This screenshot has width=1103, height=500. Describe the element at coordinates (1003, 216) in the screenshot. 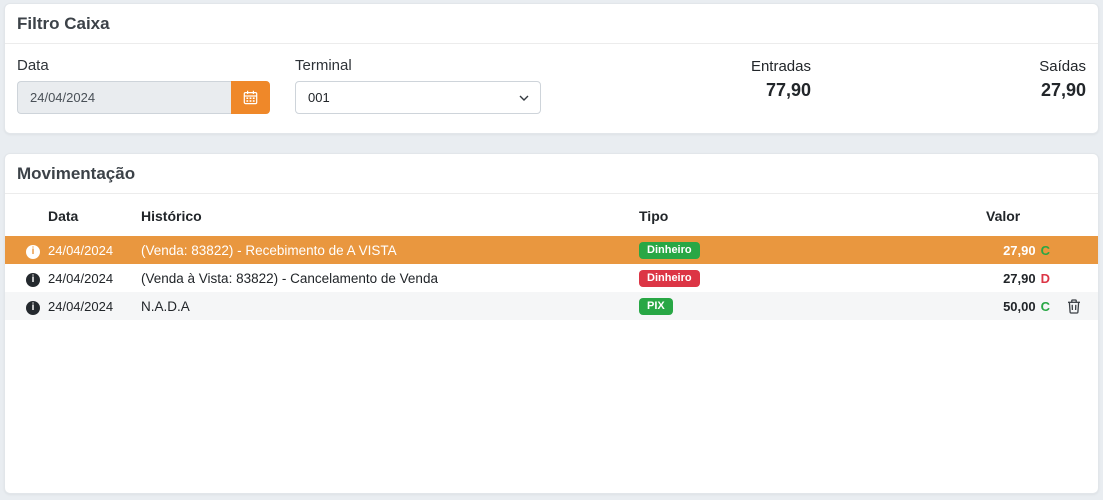

I see `column-header-valor: Valor` at that location.